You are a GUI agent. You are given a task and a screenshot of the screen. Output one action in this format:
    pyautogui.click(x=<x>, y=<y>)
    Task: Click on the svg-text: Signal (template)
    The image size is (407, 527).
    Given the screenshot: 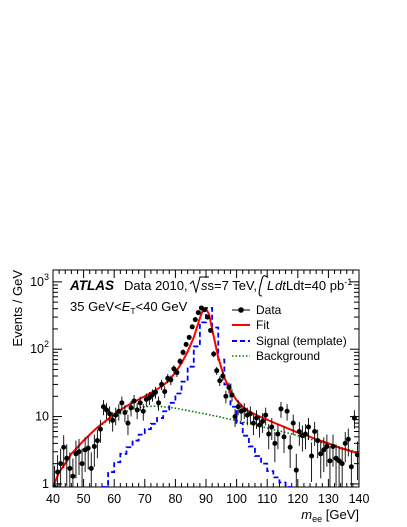 What is the action you would take?
    pyautogui.click(x=301, y=341)
    